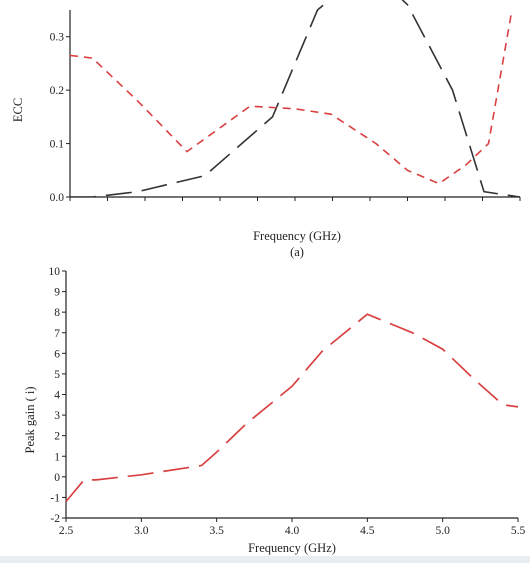 Image resolution: width=530 pixels, height=563 pixels. Describe the element at coordinates (297, 252) in the screenshot. I see `ecc-caption: (a)` at that location.